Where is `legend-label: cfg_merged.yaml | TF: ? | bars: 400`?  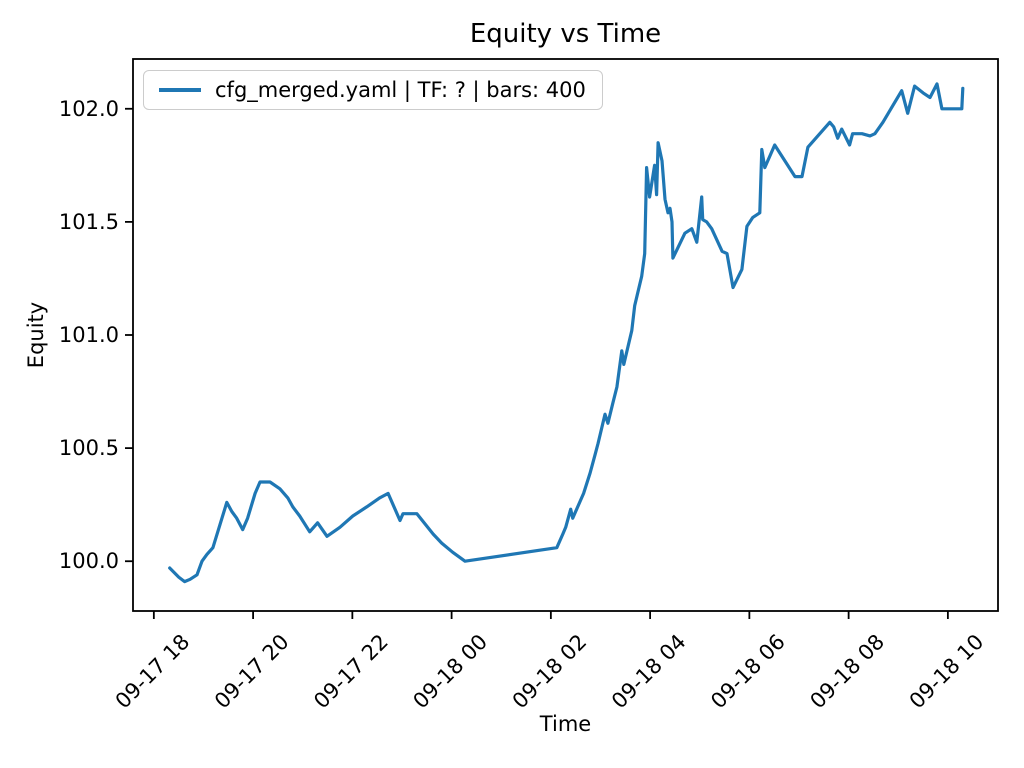 legend-label: cfg_merged.yaml | TF: ? | bars: 400 is located at coordinates (400, 90).